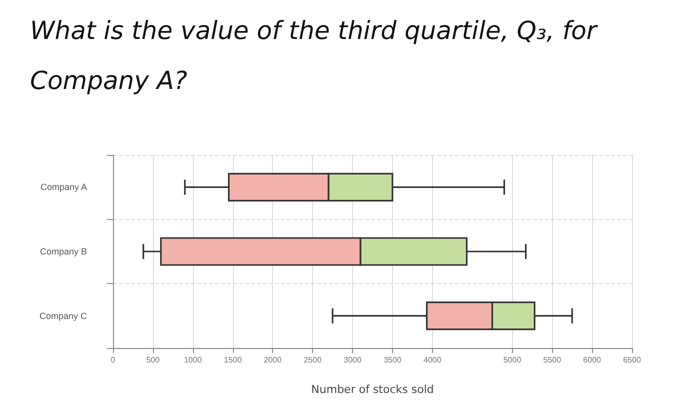  I want to click on y-tick-label: Company A, so click(63, 187).